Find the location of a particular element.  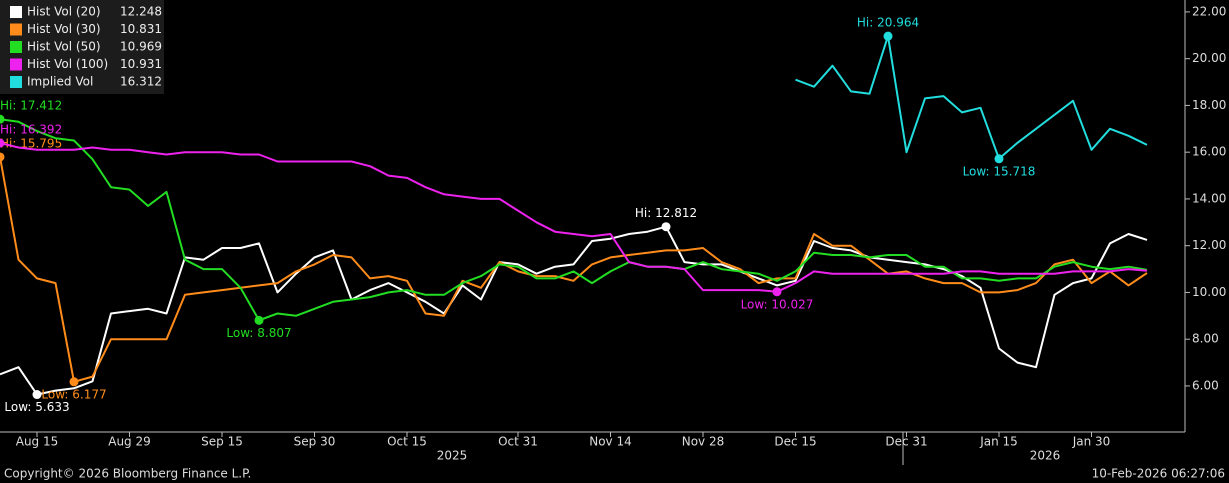

y-tick-label: 10.00 is located at coordinates (1209, 292).